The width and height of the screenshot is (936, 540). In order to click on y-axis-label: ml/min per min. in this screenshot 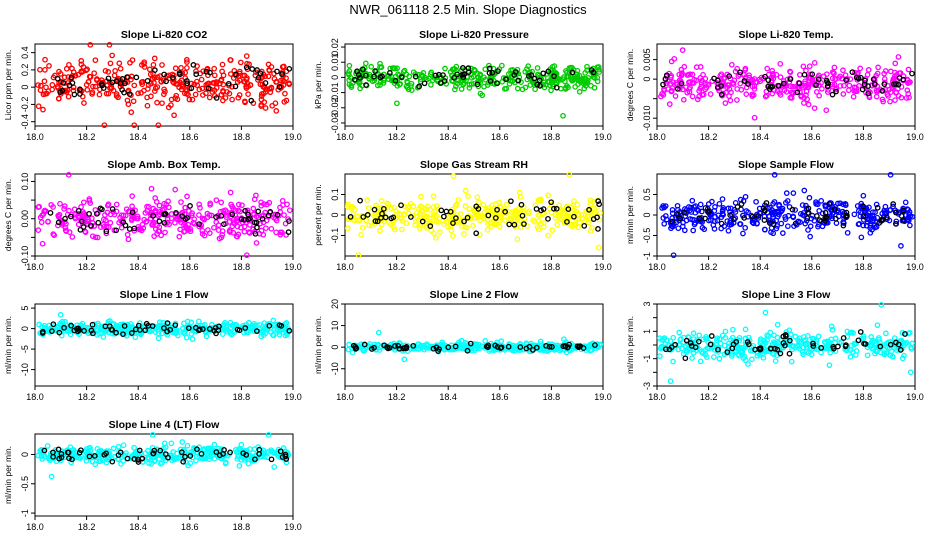, I will do `click(318, 345)`.